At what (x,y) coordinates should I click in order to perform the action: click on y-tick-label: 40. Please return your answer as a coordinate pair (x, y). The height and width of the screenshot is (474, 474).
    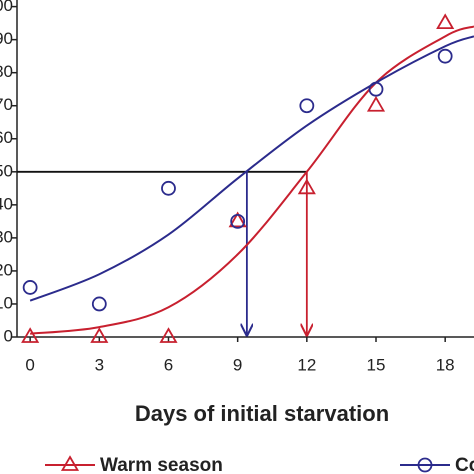
    Looking at the image, I should click on (6, 203).